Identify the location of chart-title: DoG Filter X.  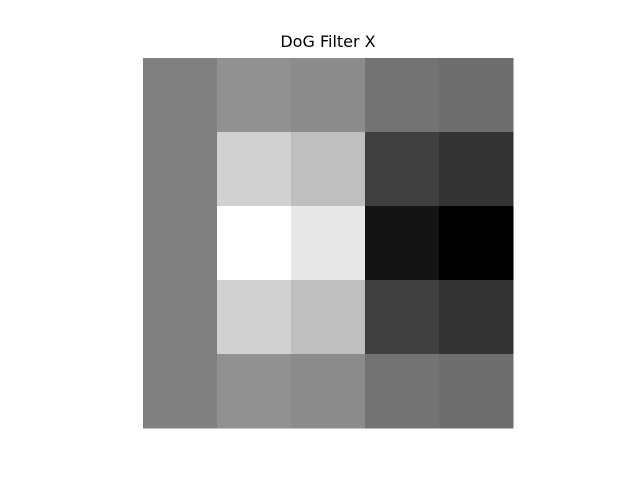
(328, 41).